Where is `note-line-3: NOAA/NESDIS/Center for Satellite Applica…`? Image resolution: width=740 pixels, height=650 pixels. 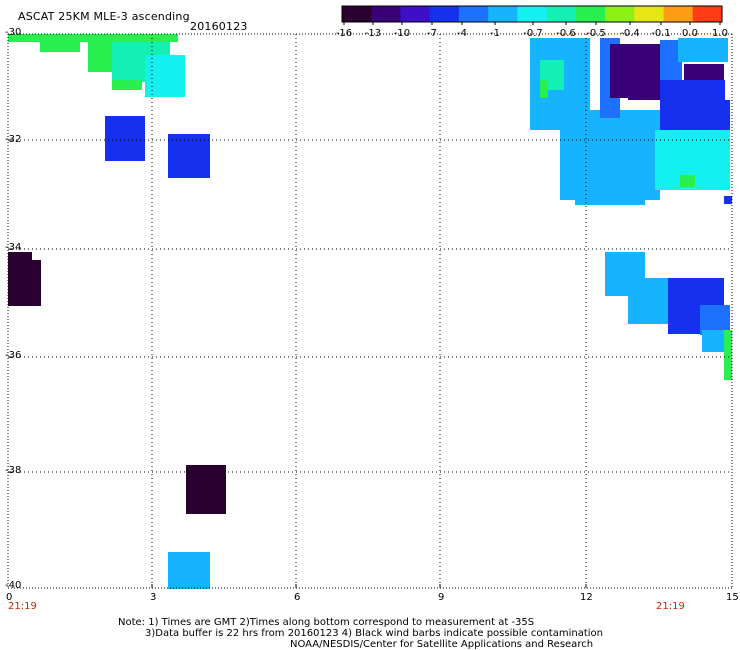 note-line-3: NOAA/NESDIS/Center for Satellite Applica… is located at coordinates (442, 644).